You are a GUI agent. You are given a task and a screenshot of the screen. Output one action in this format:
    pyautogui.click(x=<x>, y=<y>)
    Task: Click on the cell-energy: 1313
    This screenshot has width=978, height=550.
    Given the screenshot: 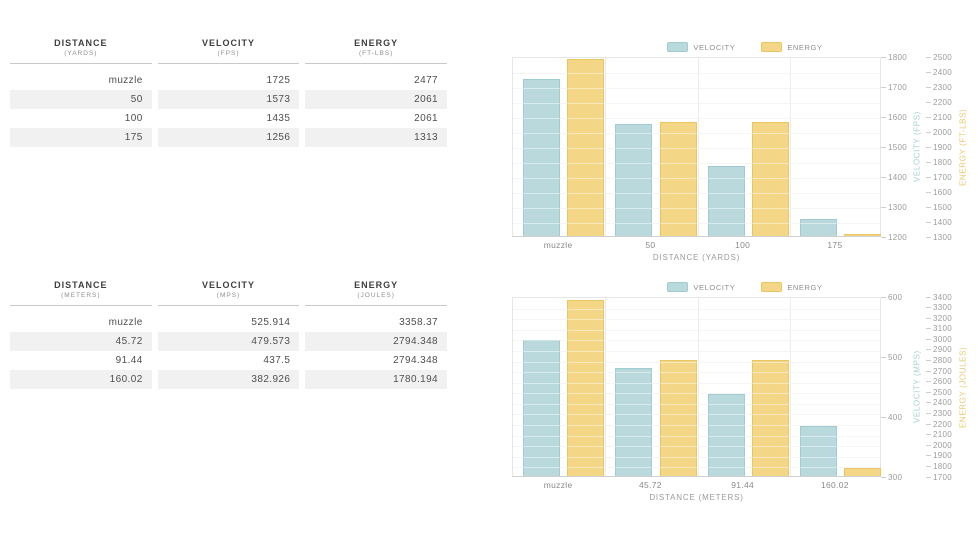 What is the action you would take?
    pyautogui.click(x=376, y=137)
    